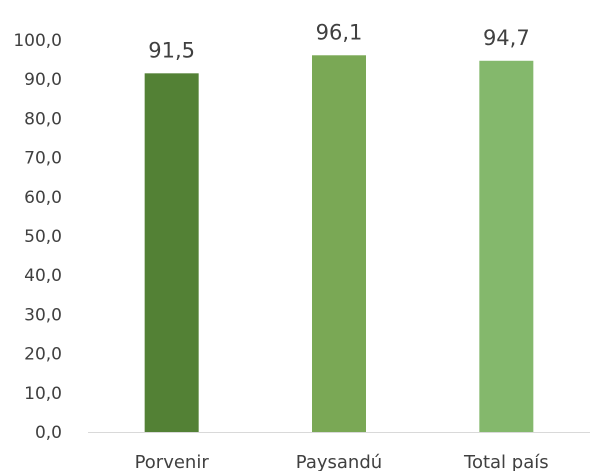  Describe the element at coordinates (506, 38) in the screenshot. I see `data-label: 94,7` at that location.